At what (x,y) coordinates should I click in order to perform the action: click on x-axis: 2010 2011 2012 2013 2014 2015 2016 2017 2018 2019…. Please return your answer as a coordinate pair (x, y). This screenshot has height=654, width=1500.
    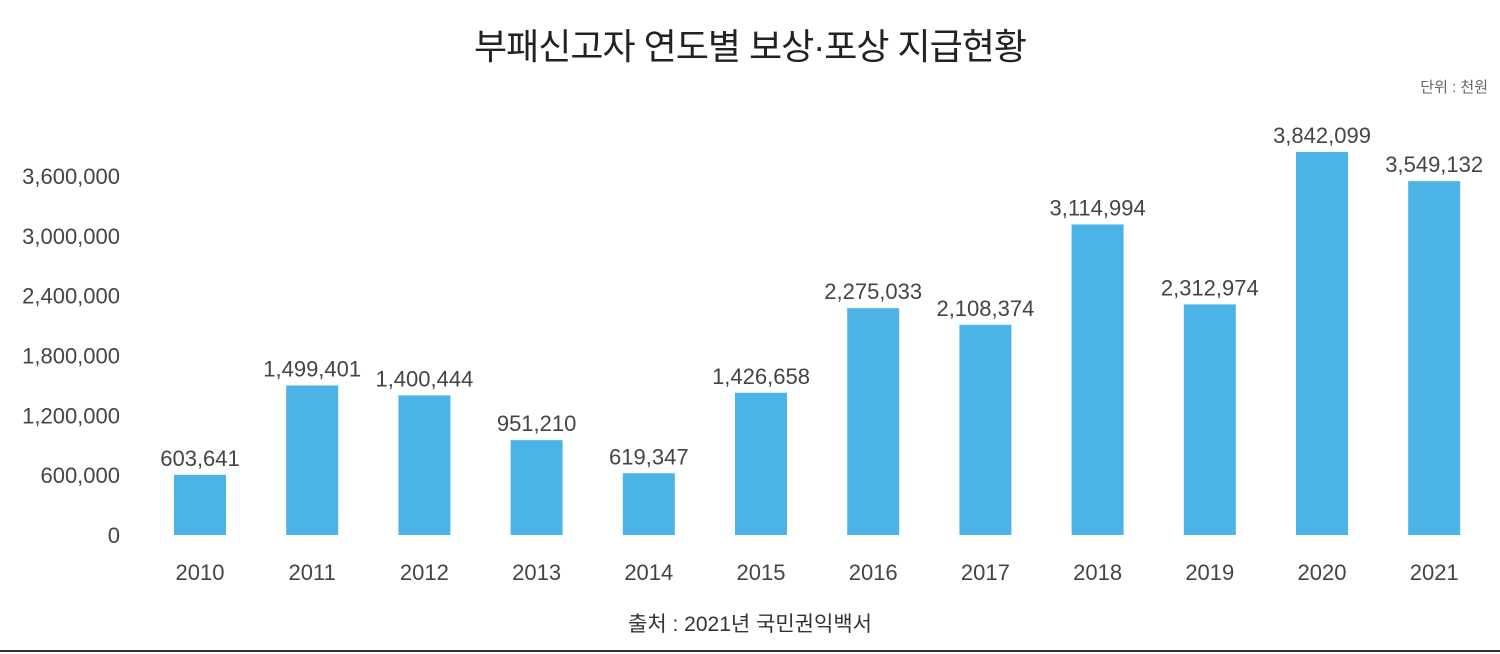
    Looking at the image, I should click on (817, 572).